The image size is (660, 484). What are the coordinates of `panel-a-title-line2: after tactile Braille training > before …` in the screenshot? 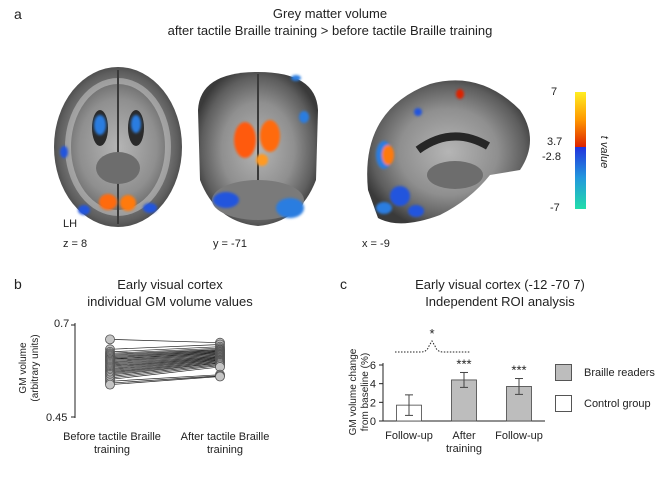 It's located at (330, 30).